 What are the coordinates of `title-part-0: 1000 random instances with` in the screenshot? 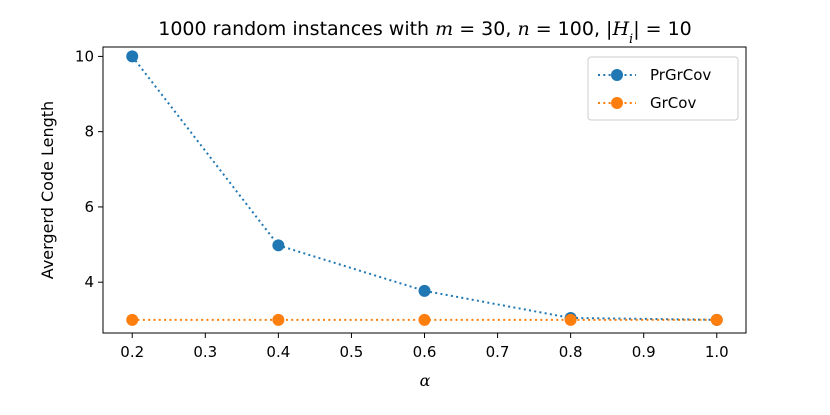 It's located at (296, 29).